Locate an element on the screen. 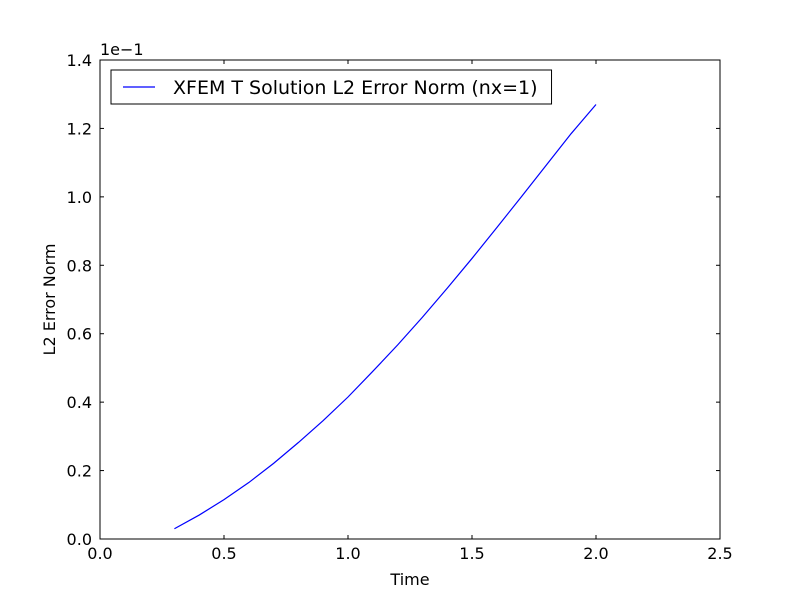 The height and width of the screenshot is (600, 800). y-tick-label: 1.2 is located at coordinates (79, 128).